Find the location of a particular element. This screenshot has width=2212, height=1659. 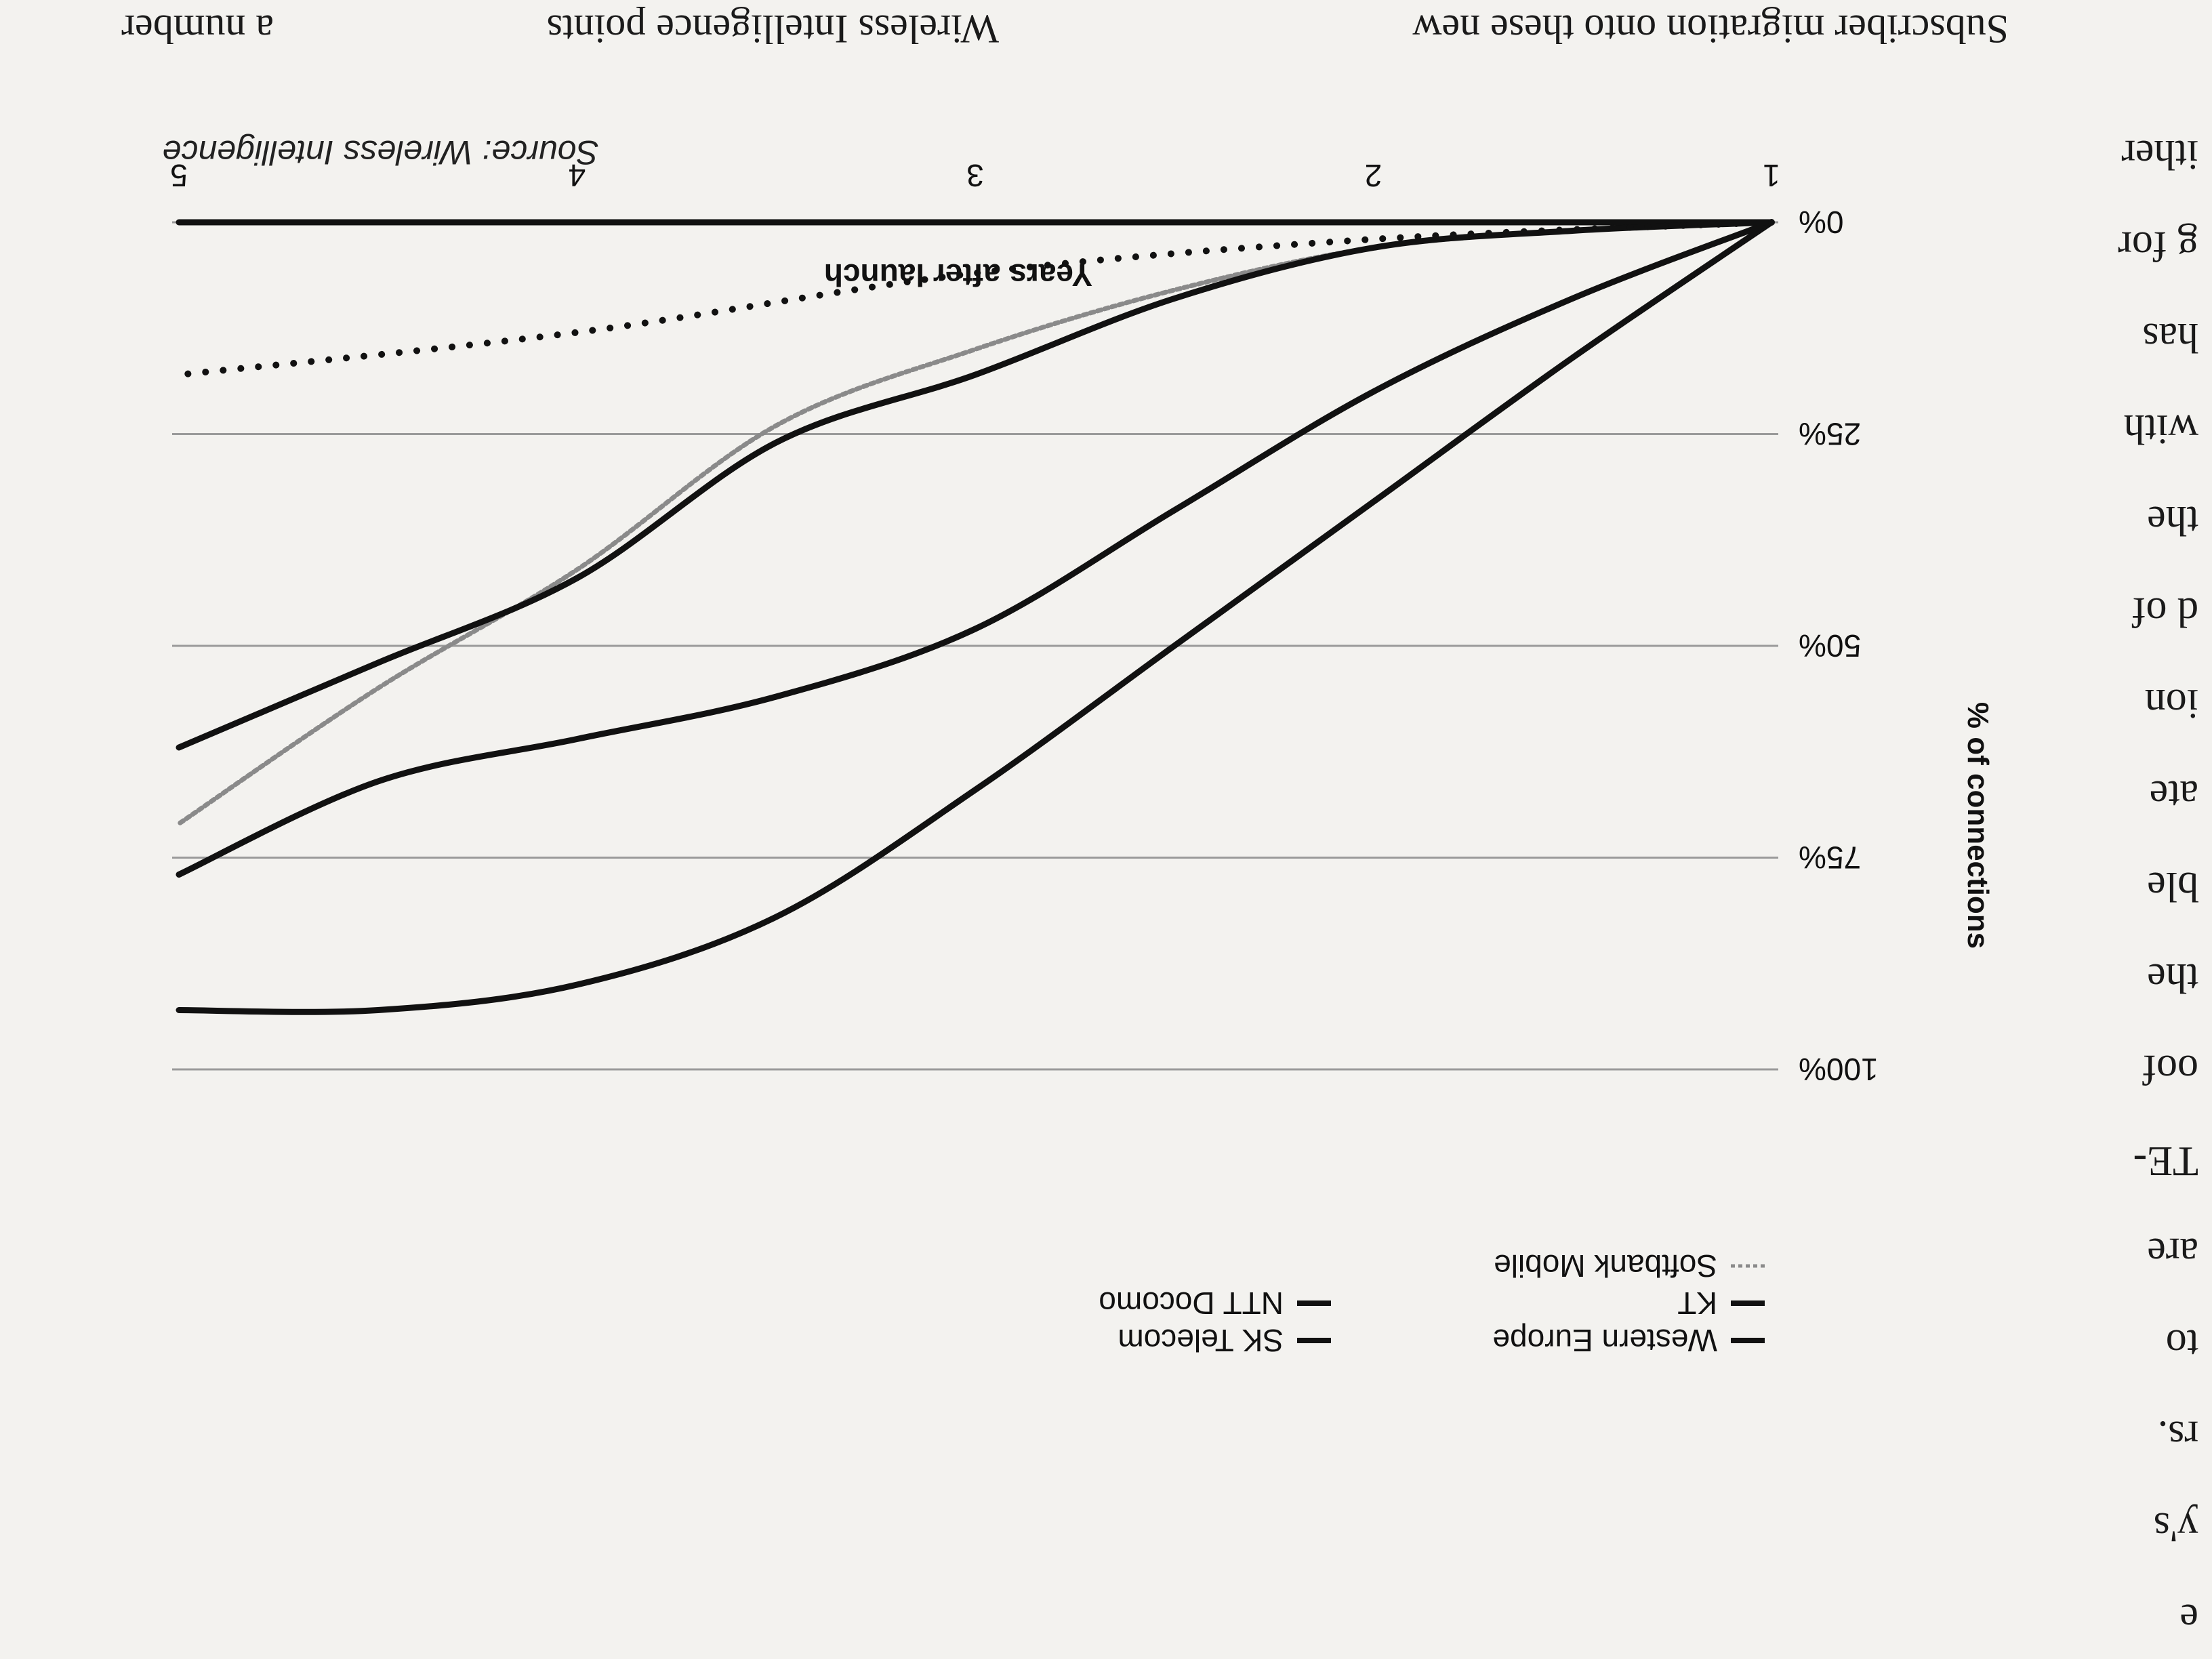

left-text-fragment: ble is located at coordinates (2172, 886).